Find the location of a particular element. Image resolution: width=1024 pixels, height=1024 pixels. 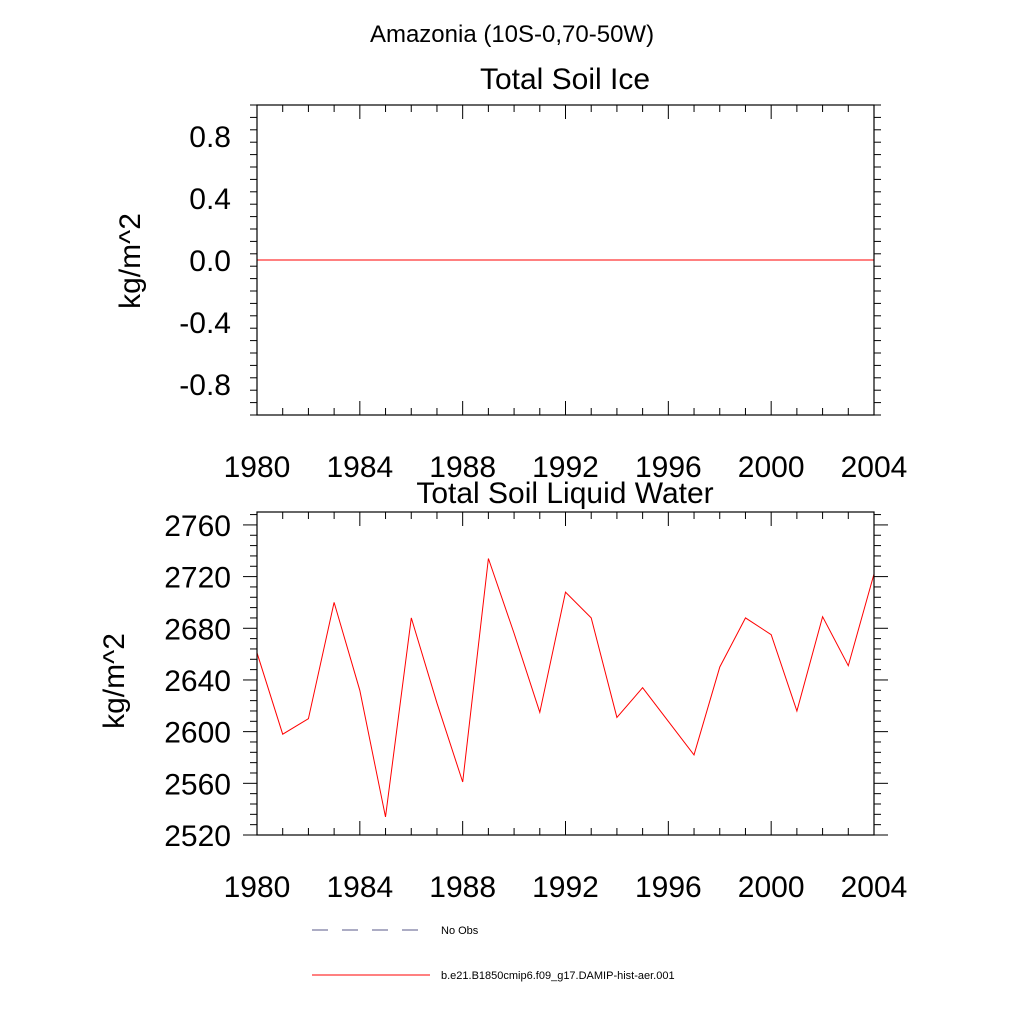

y-tick-label: 2560 is located at coordinates (197, 784).